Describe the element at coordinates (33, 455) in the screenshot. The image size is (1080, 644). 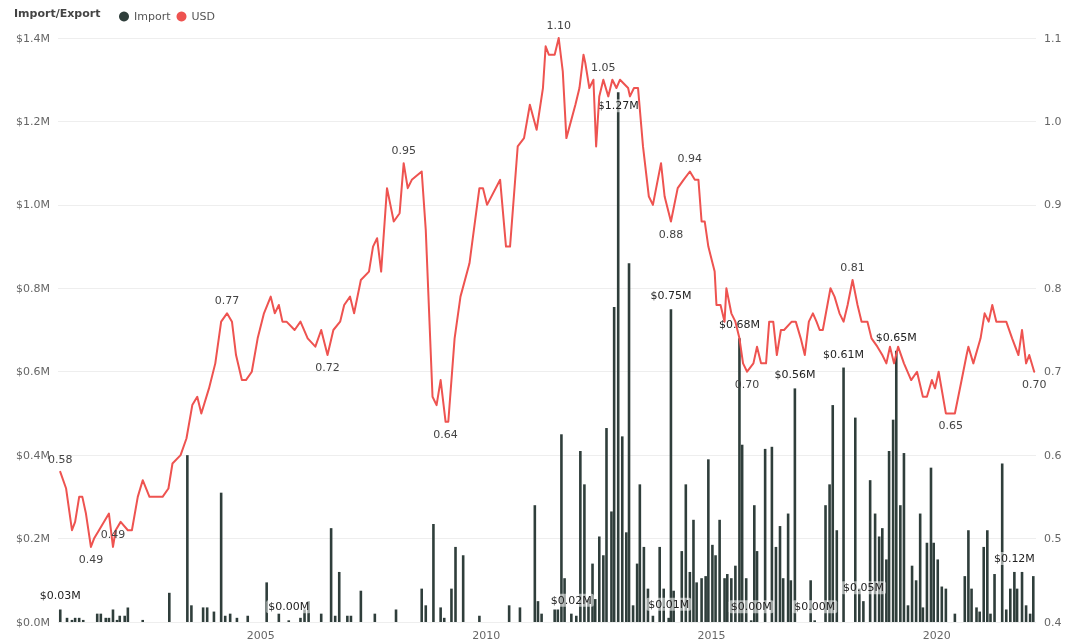
I see `y-tick-label: $0.4M` at that location.